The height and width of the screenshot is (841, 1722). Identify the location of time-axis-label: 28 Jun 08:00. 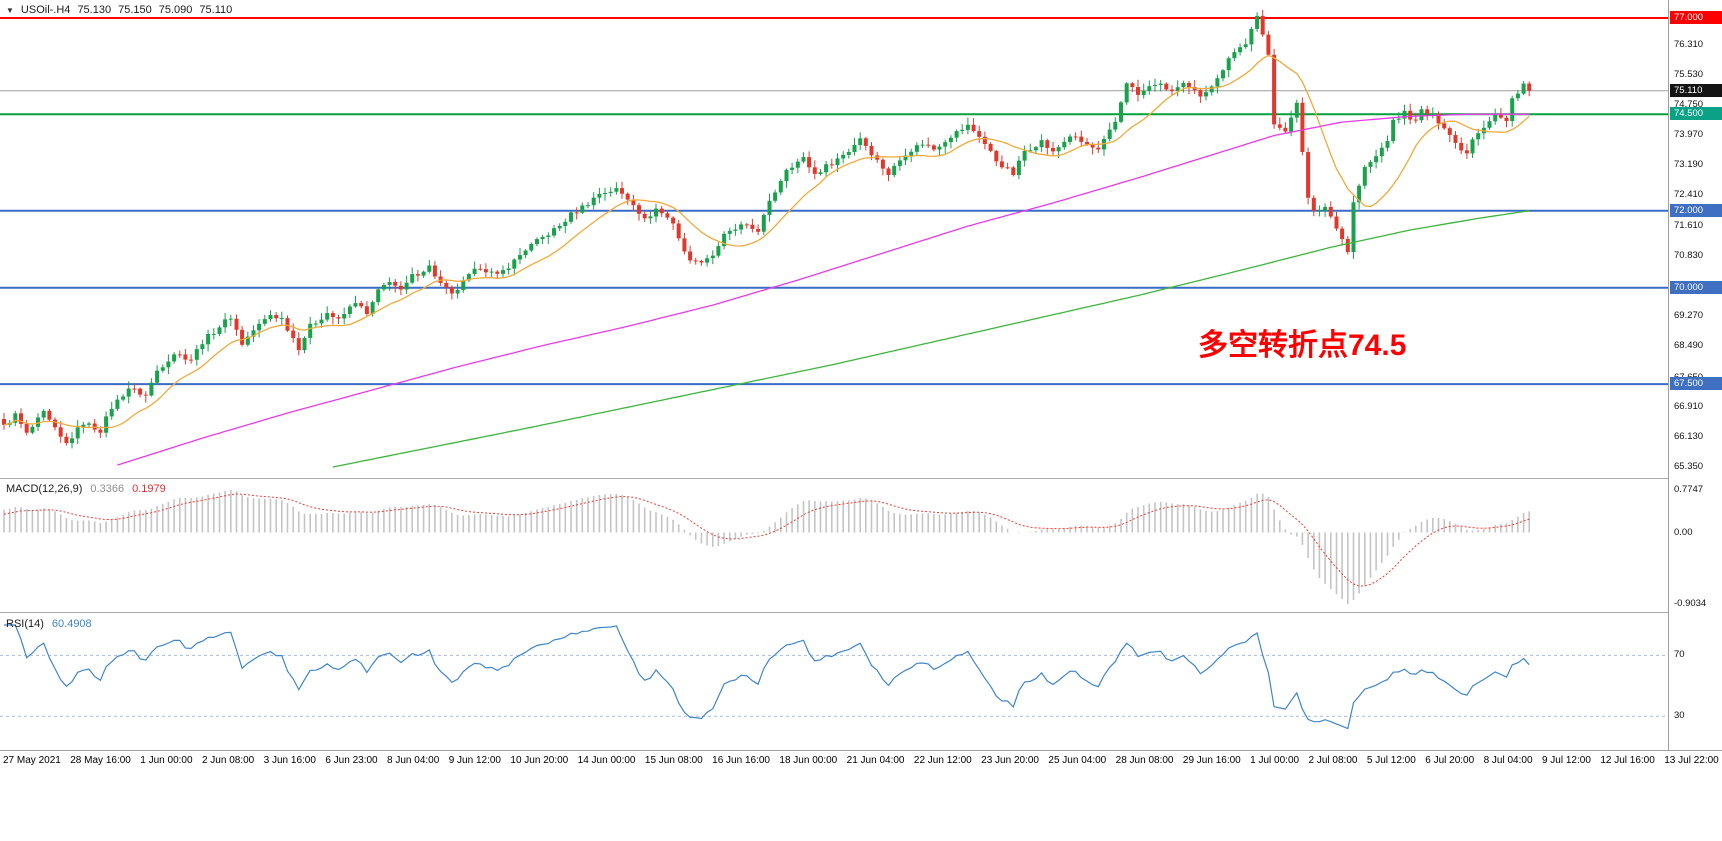
(1144, 760).